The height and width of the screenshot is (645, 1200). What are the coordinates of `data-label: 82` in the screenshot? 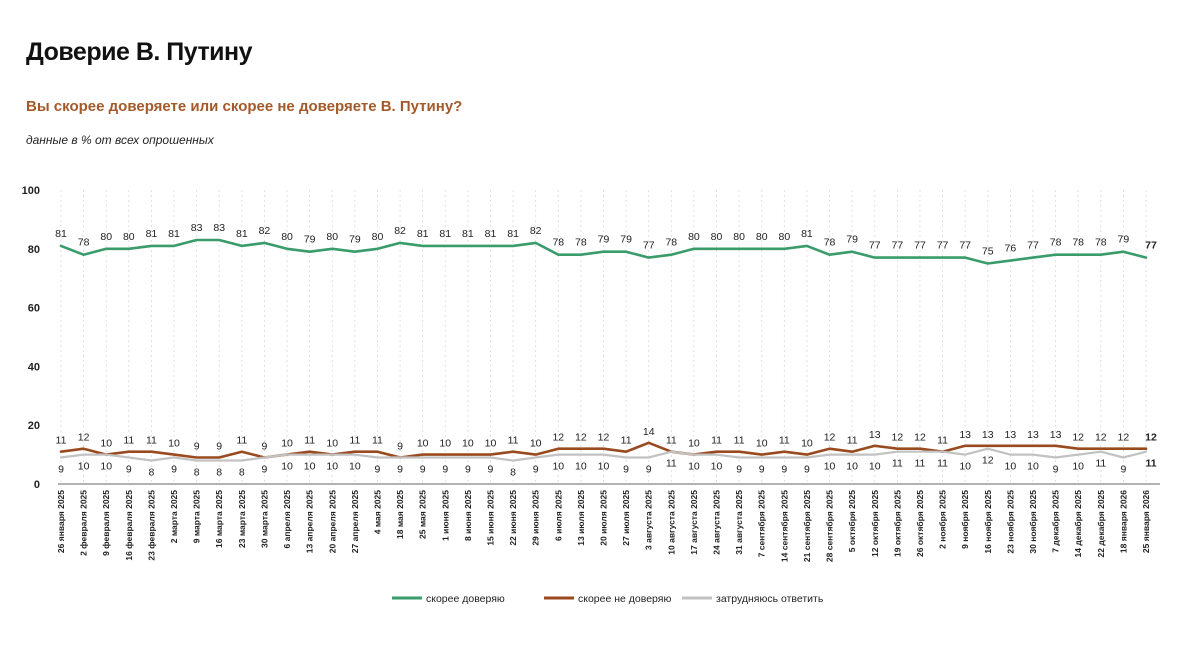 It's located at (536, 231).